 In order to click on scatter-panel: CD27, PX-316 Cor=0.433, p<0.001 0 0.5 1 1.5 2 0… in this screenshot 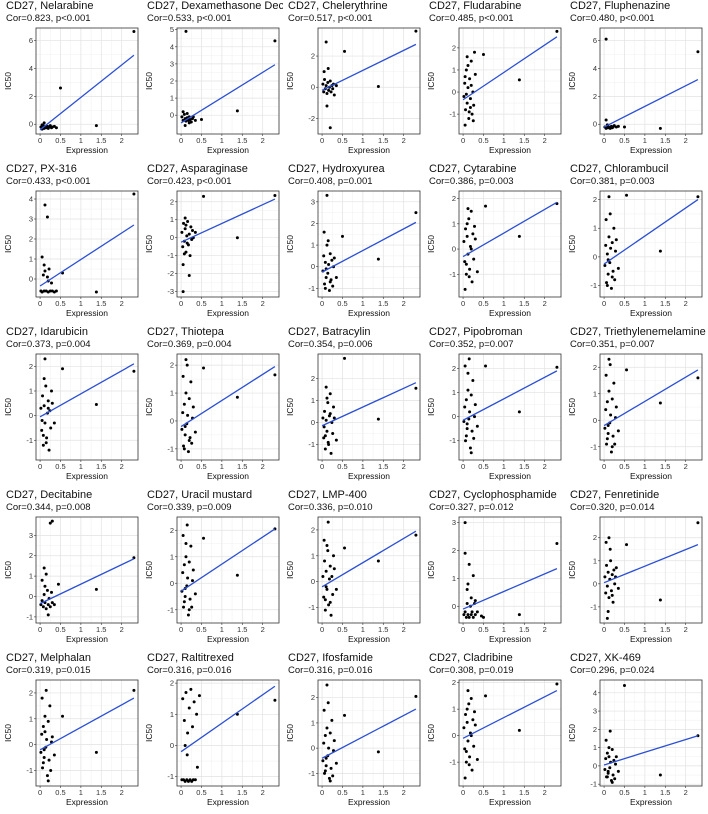, I will do `click(72, 244)`.